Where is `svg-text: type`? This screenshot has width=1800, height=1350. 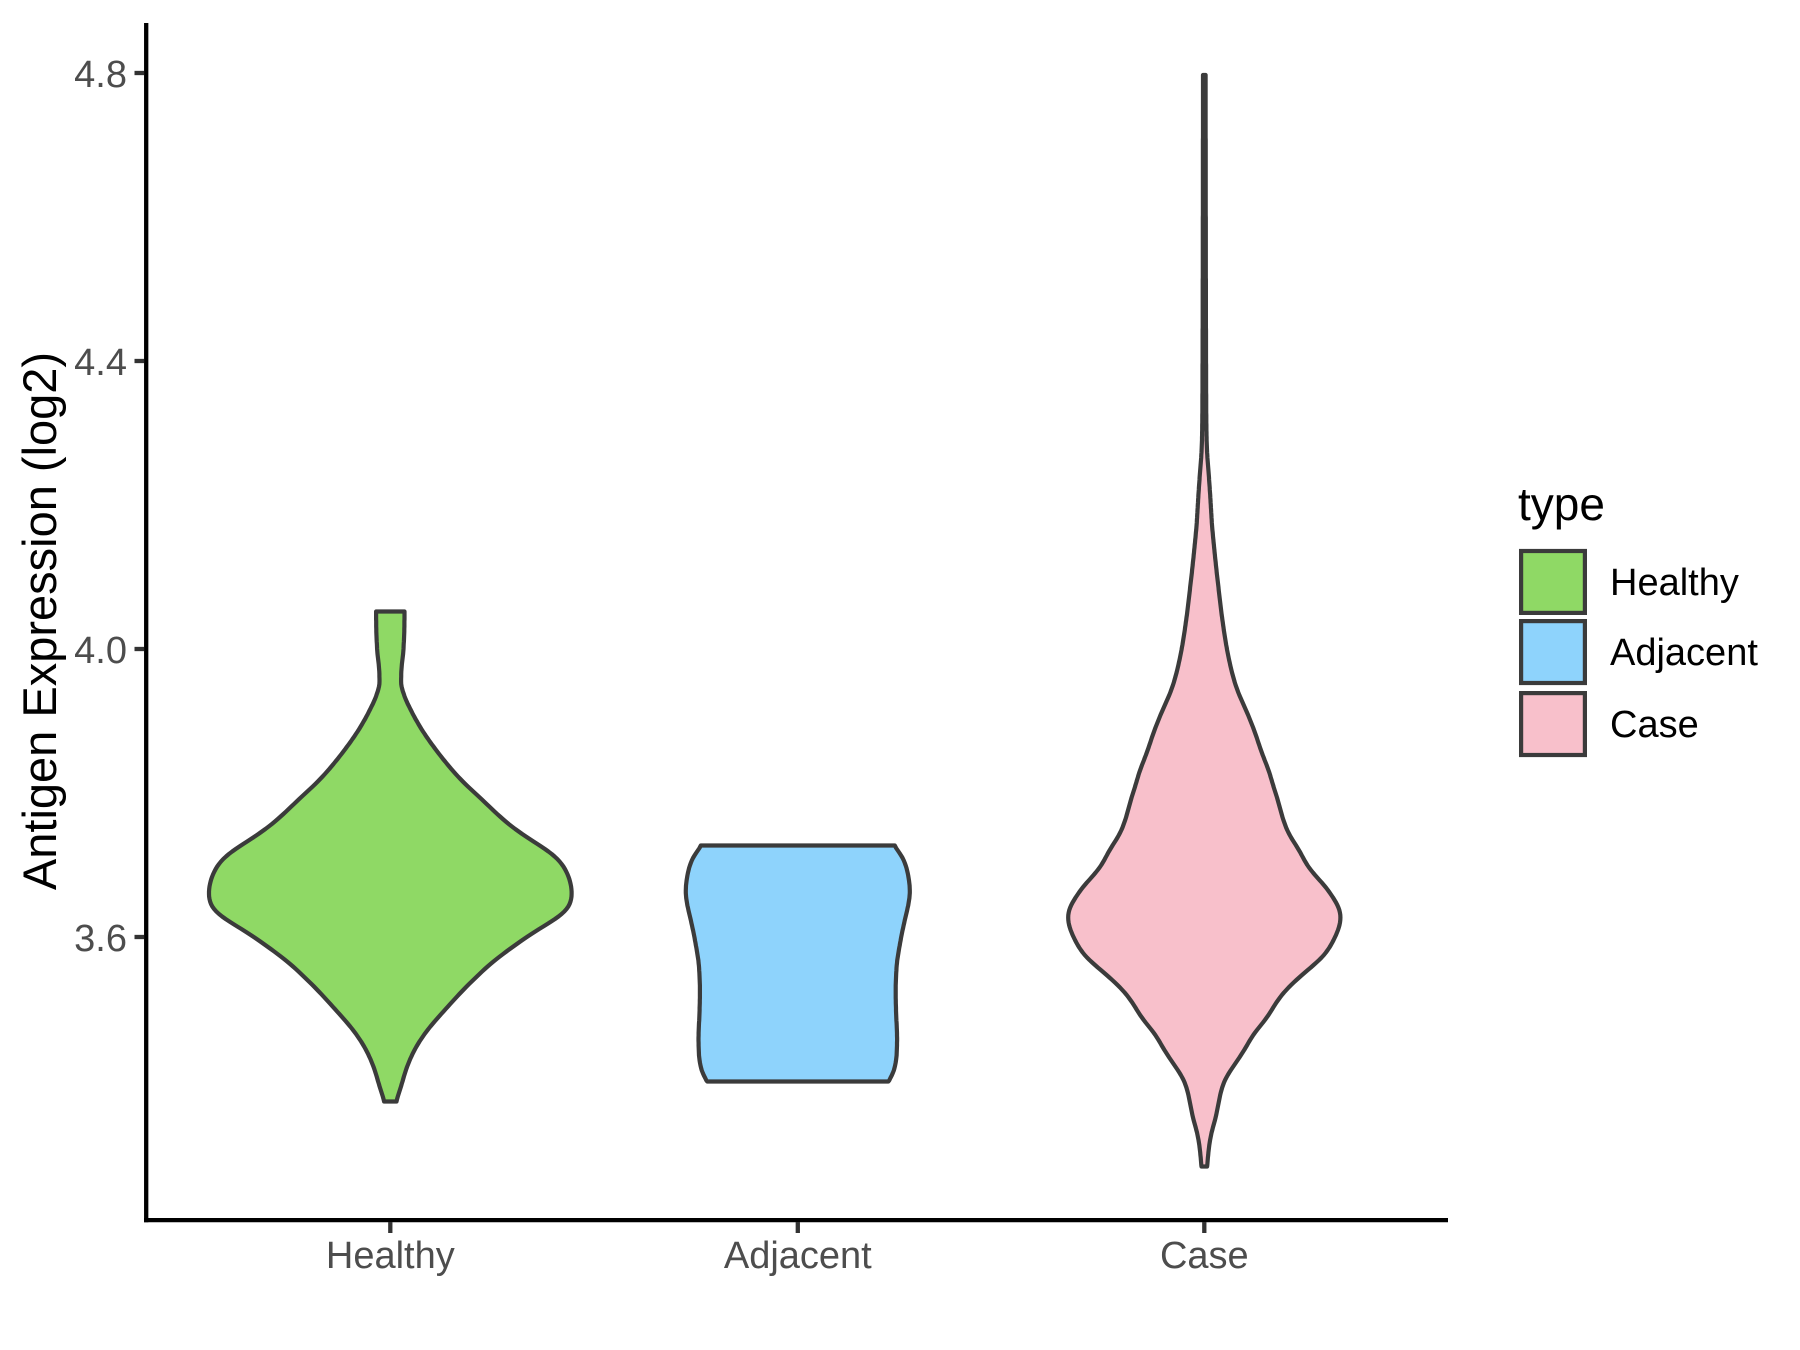 svg-text: type is located at coordinates (1561, 504).